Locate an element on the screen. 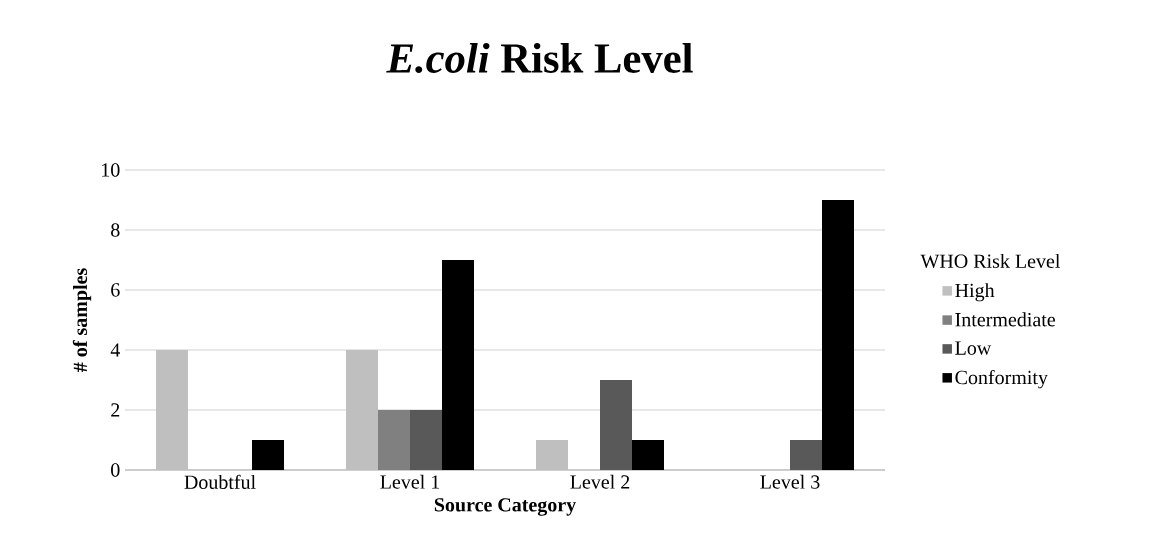 The width and height of the screenshot is (1151, 548). x-tick-label: Doubtful is located at coordinates (220, 481).